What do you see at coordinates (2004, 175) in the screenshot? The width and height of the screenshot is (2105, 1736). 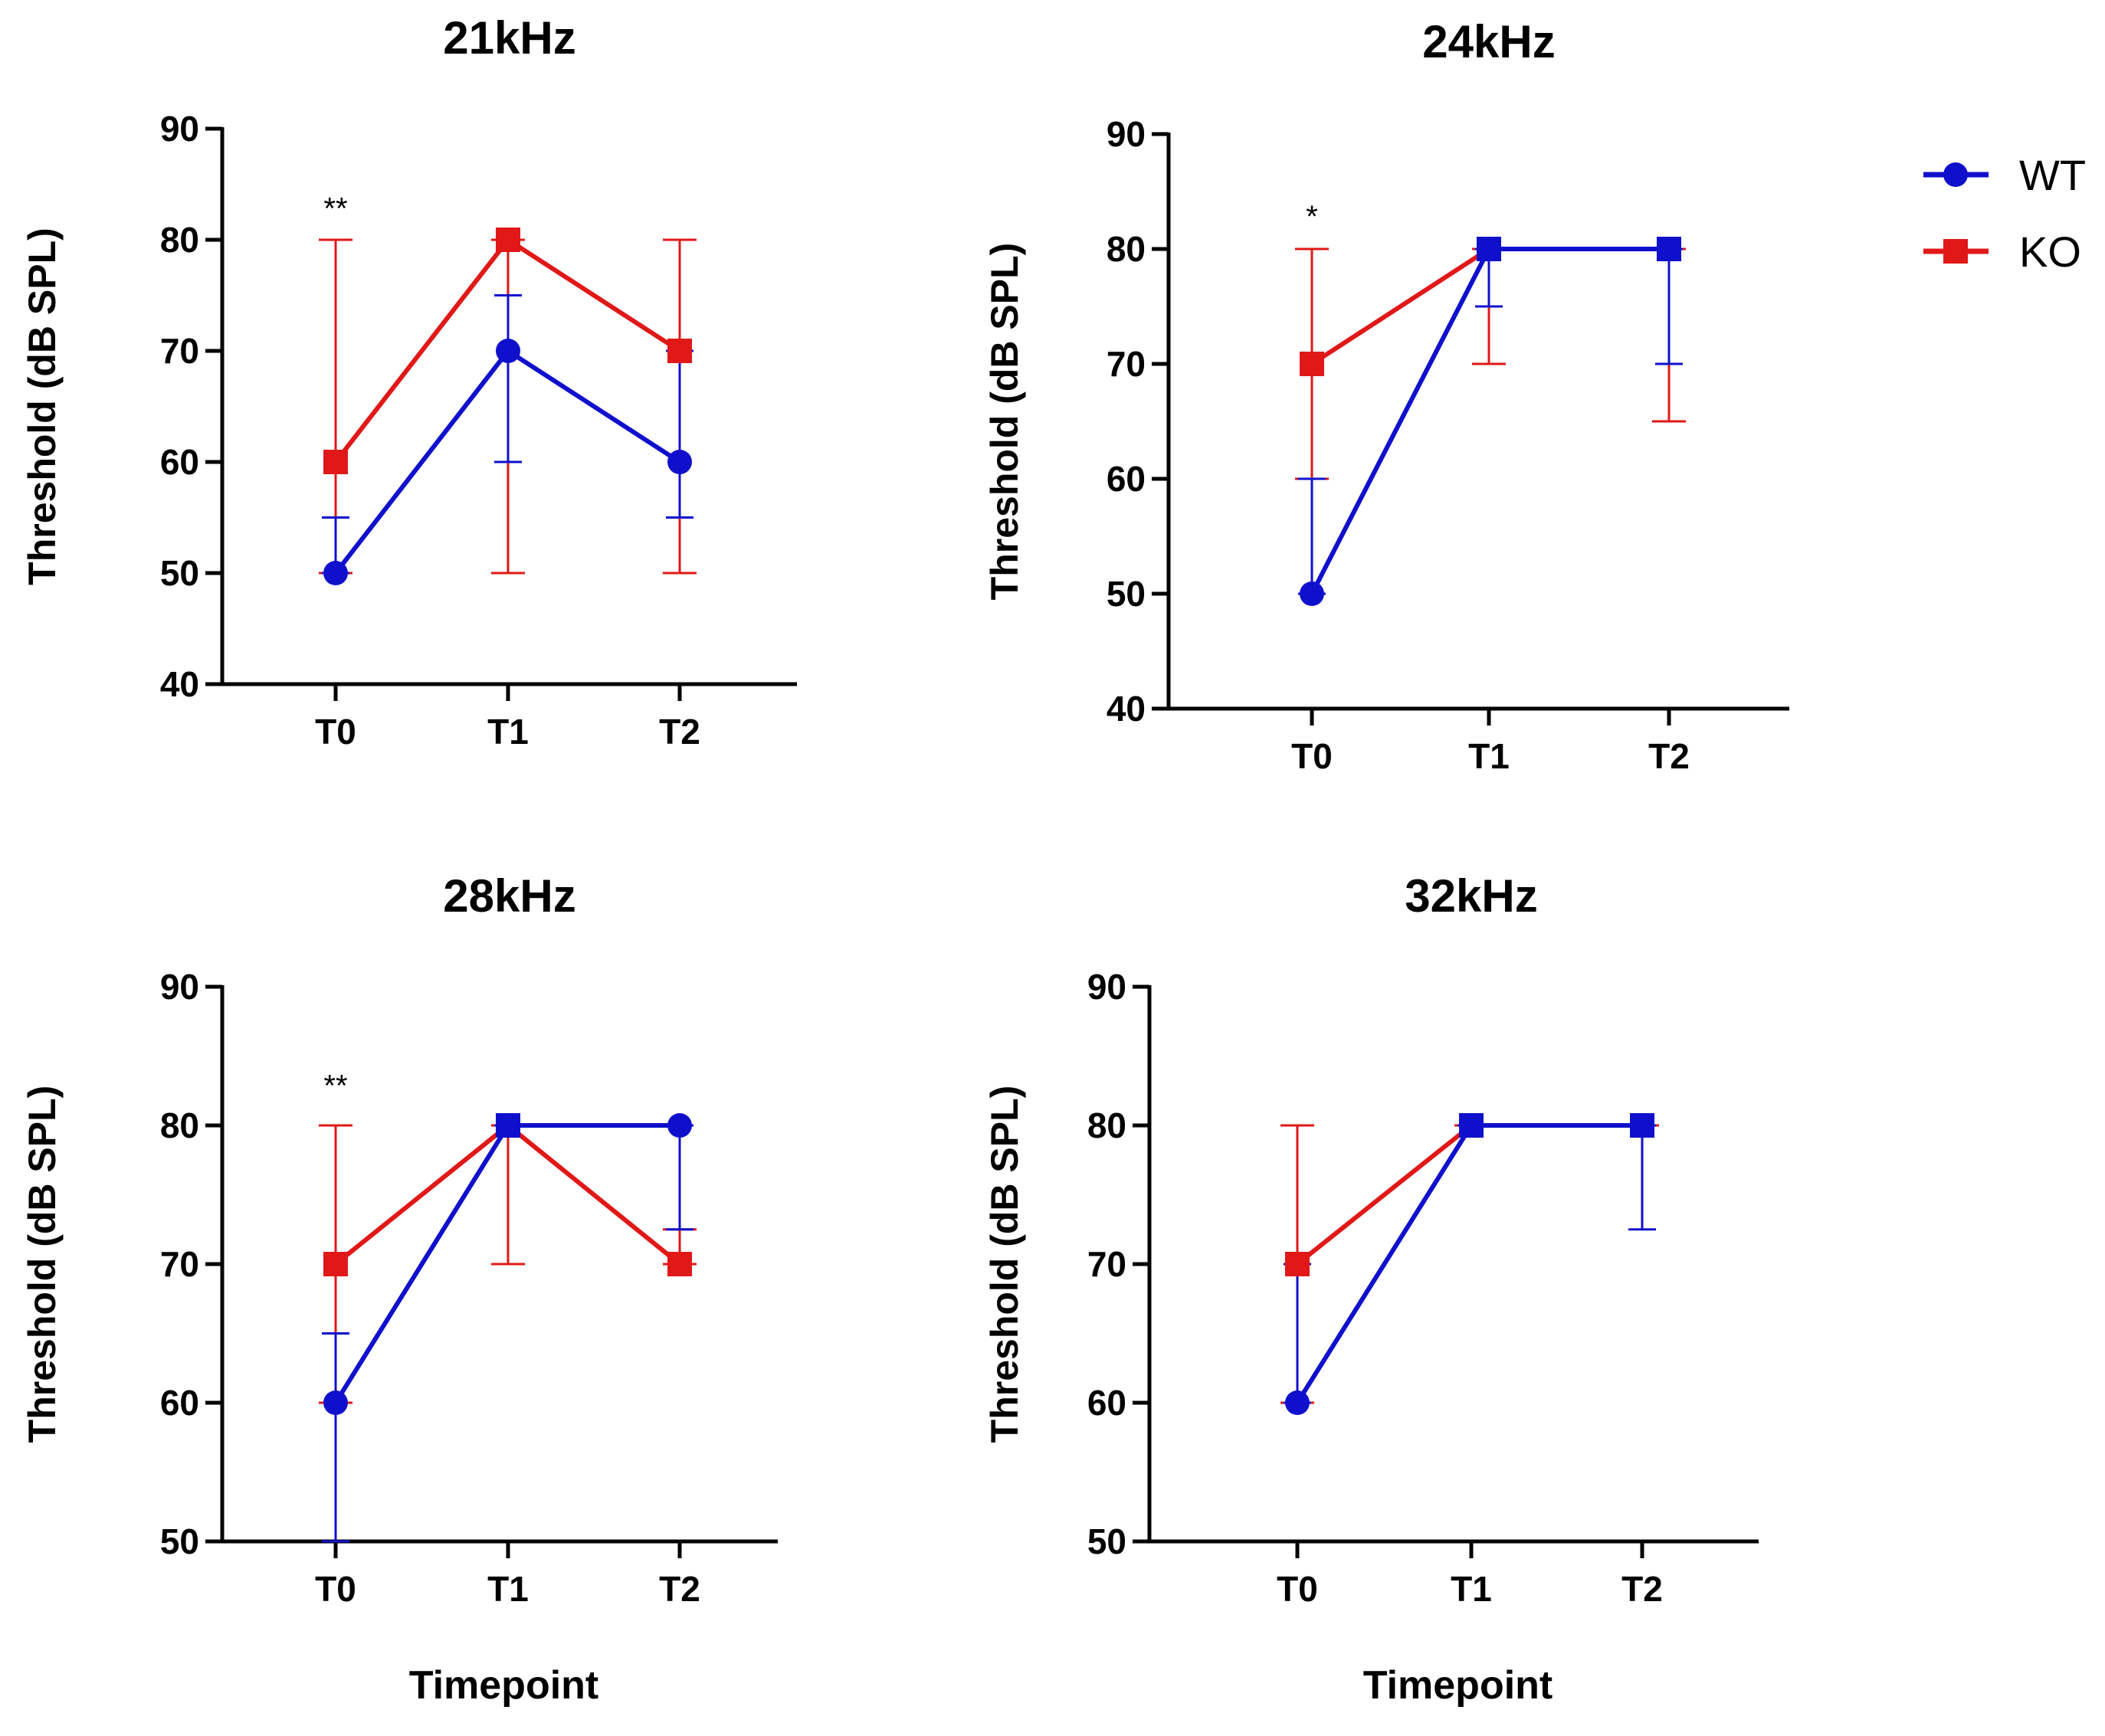 I see `legend-item-wt: WT` at bounding box center [2004, 175].